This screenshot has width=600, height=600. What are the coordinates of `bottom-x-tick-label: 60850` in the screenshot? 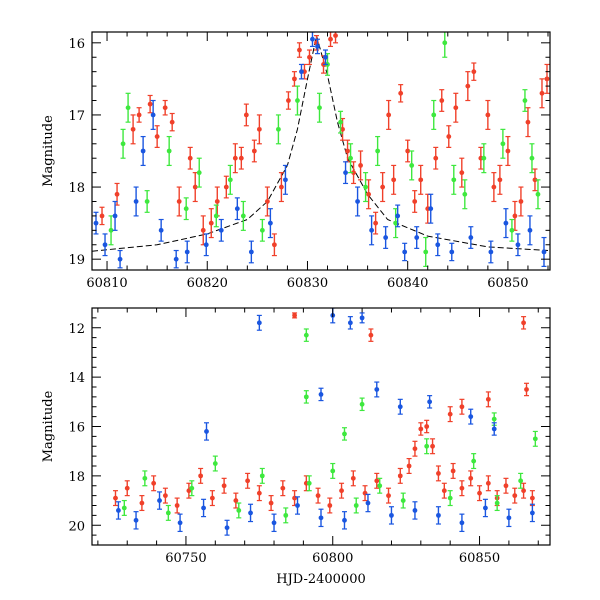 It's located at (479, 558).